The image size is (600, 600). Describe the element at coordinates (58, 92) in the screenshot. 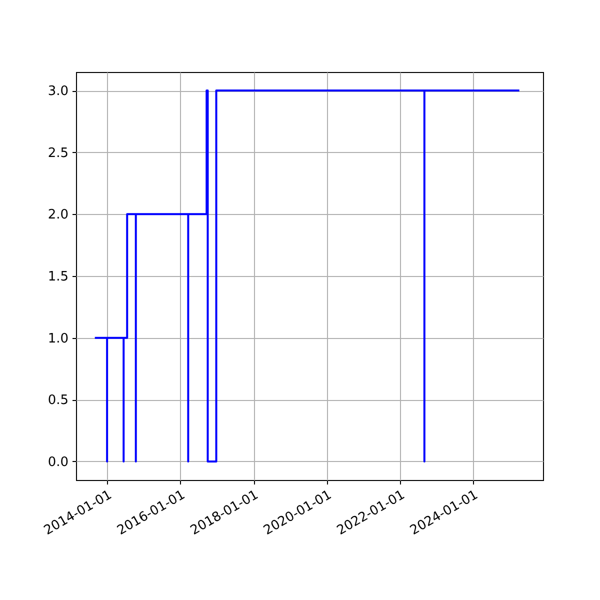

I see `y-tick-label: 3.0` at that location.